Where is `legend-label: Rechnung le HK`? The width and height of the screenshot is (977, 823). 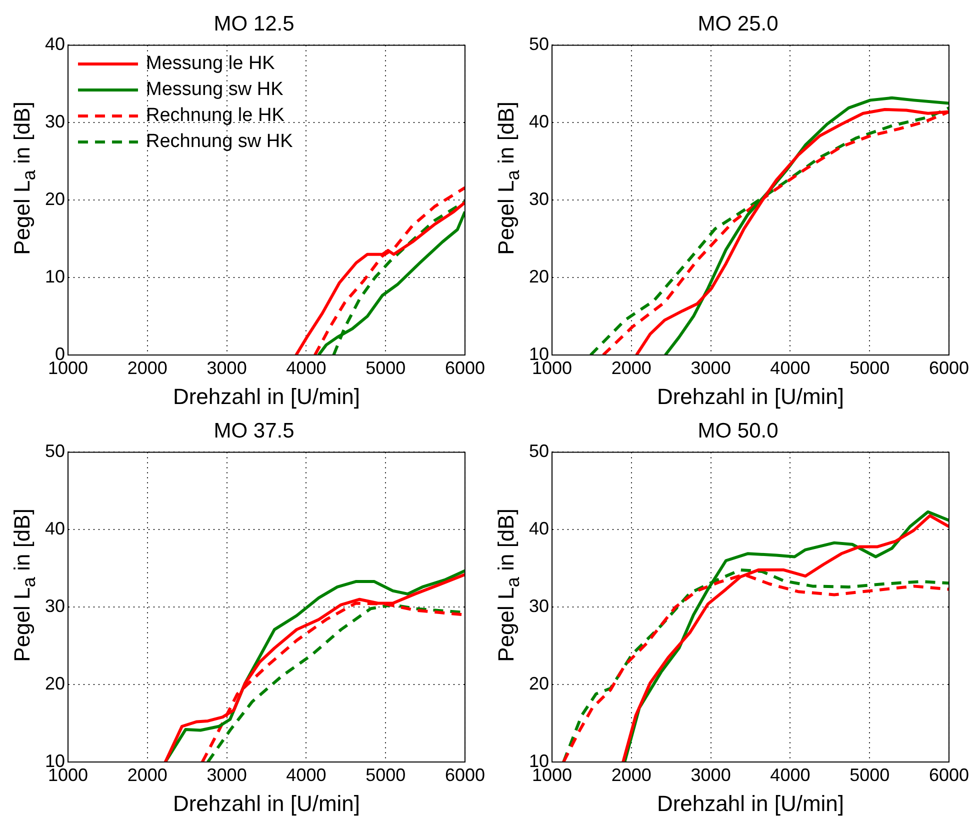 legend-label: Rechnung le HK is located at coordinates (215, 116).